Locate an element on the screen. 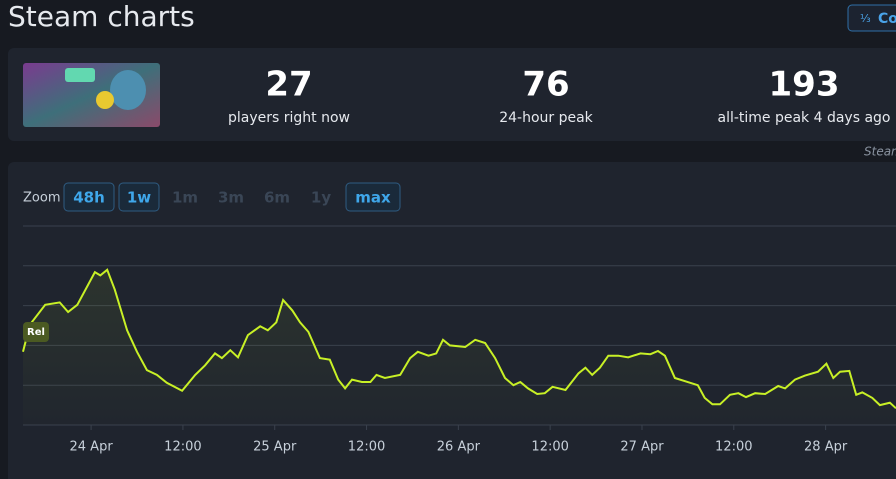 This screenshot has height=479, width=896. zoom-option: 1y is located at coordinates (321, 198).